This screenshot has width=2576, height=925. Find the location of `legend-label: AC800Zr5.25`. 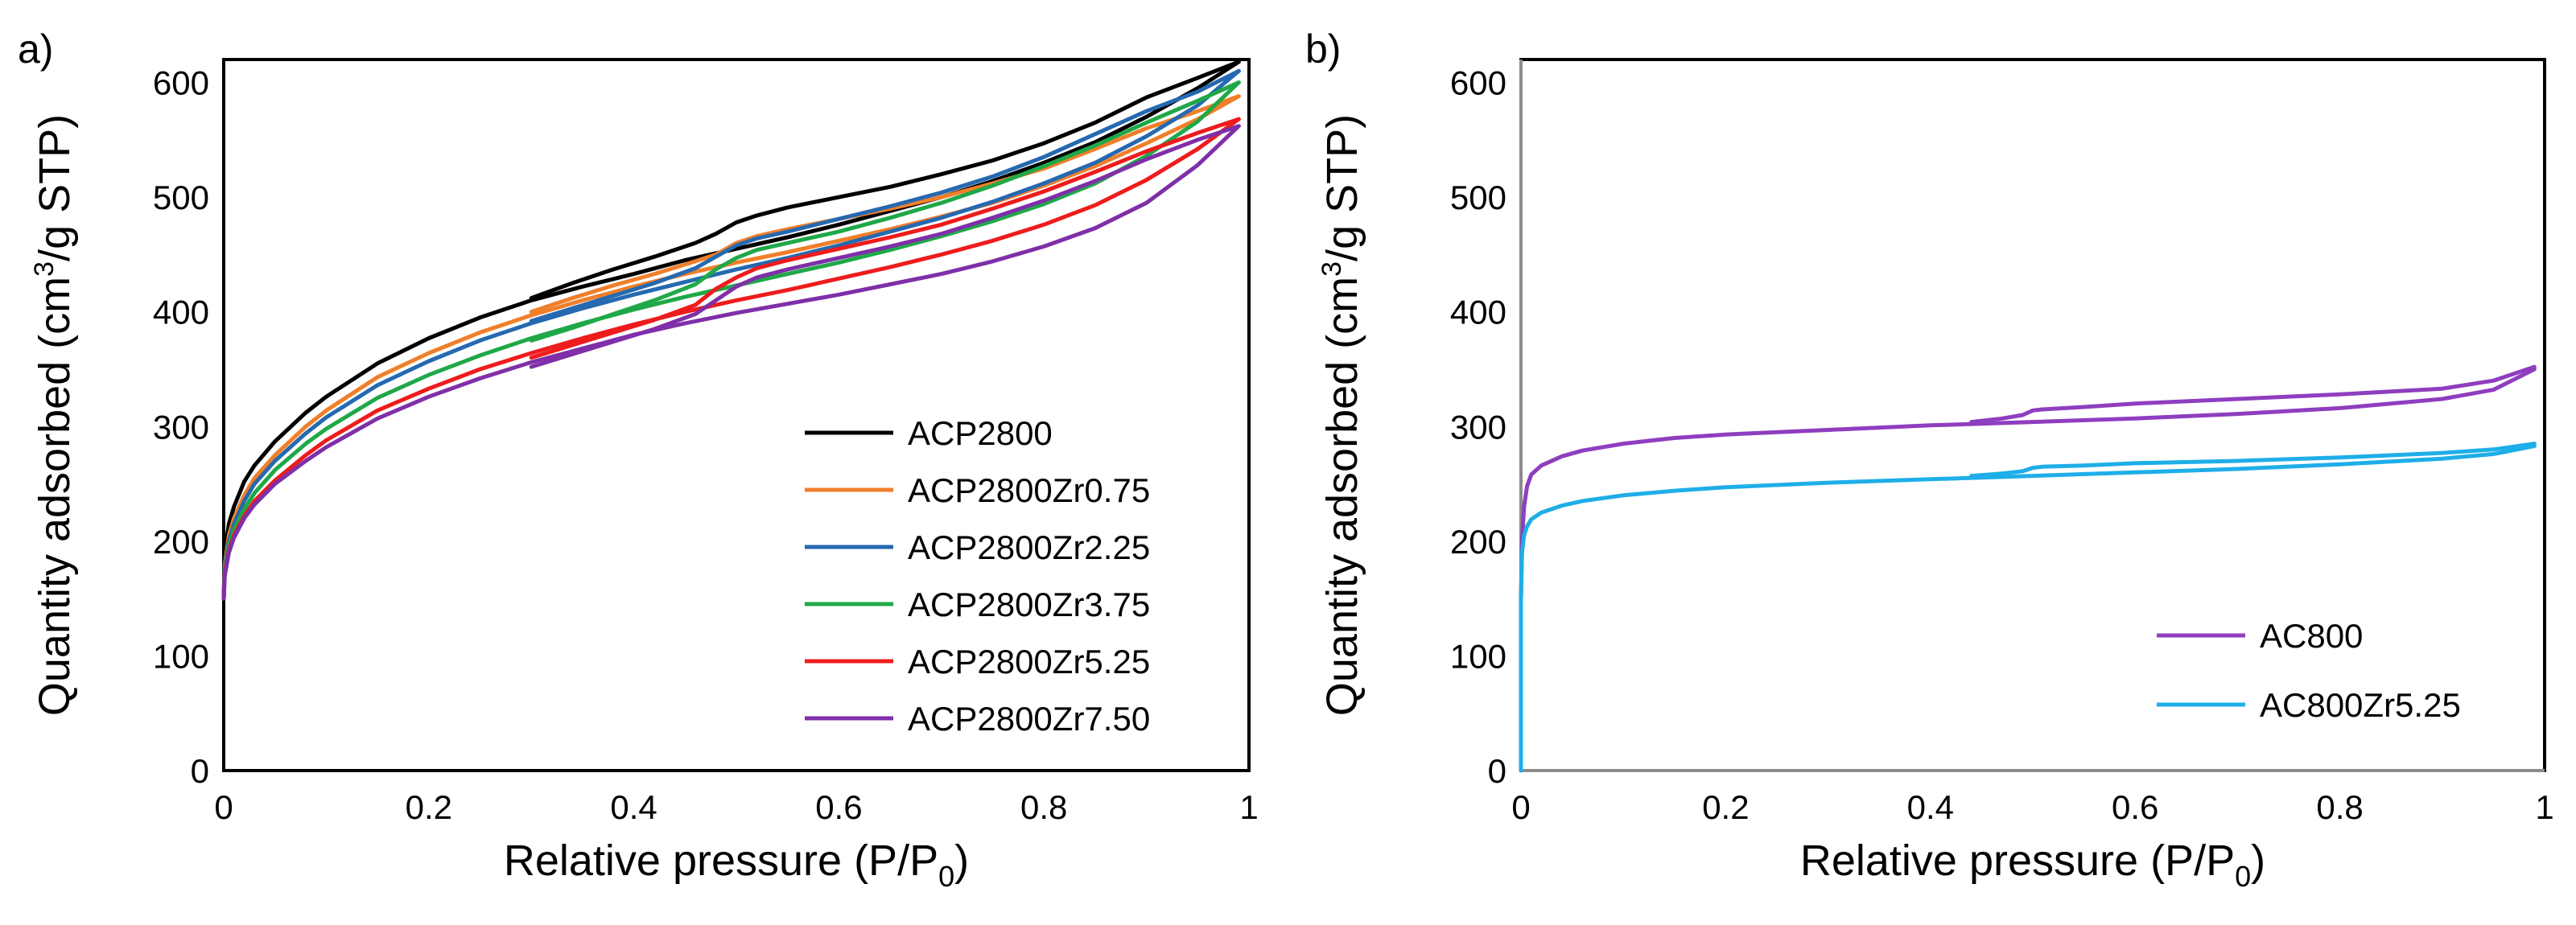

legend-label: AC800Zr5.25 is located at coordinates (2360, 705).